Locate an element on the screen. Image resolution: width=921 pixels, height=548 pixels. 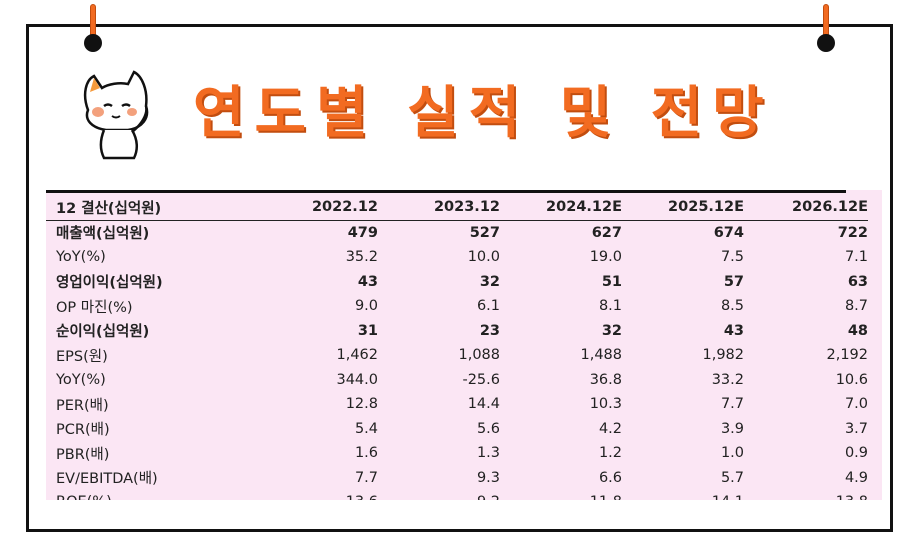
table-cell: 1.3 is located at coordinates (488, 453).